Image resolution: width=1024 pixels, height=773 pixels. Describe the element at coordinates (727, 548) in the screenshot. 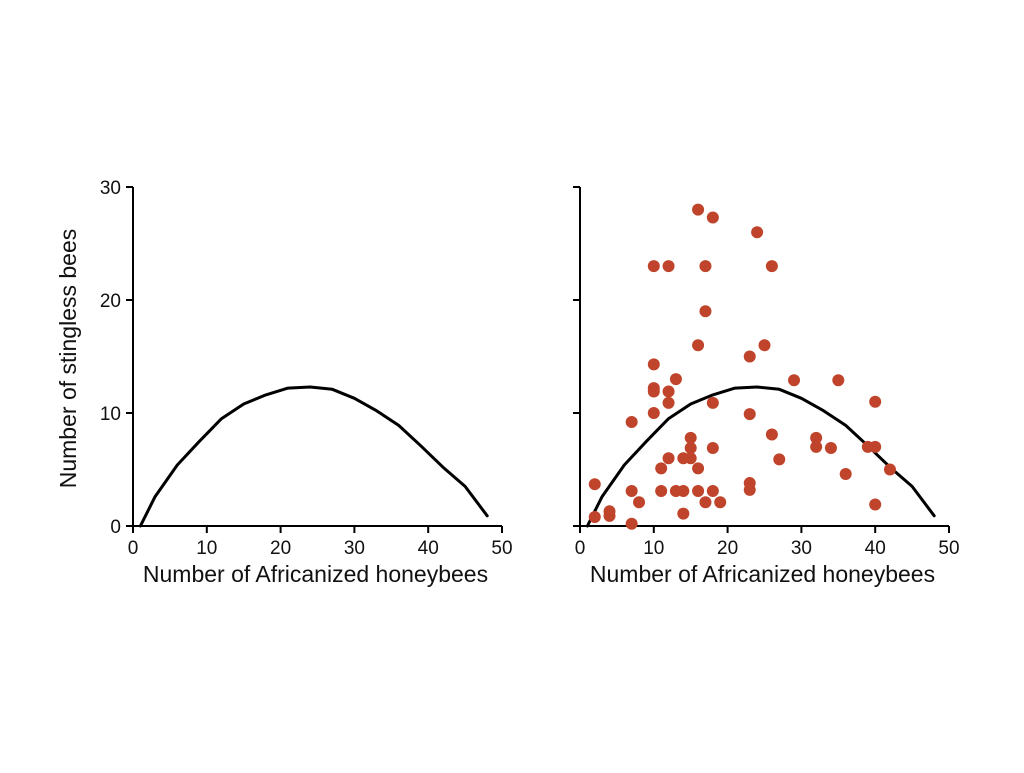

I see `panel2-x-tick-label: 20` at that location.